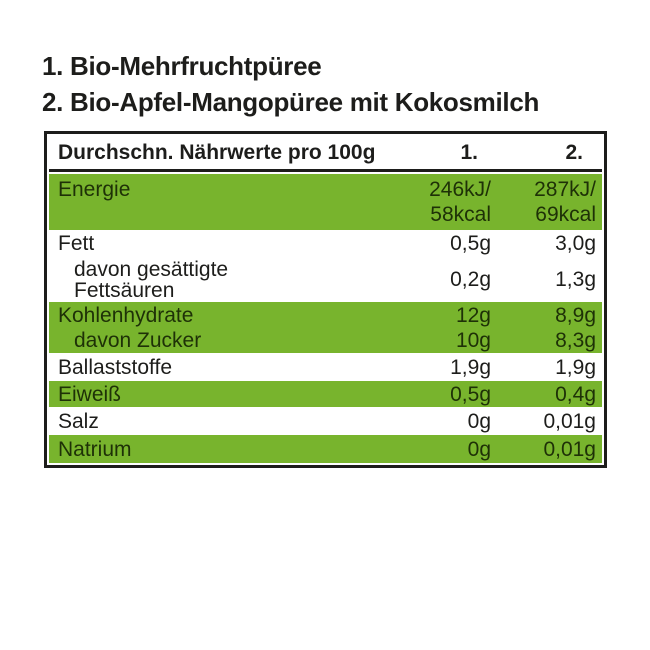  Describe the element at coordinates (325, 421) in the screenshot. I see `table-row-salz: Salz 0g 0,01g` at that location.